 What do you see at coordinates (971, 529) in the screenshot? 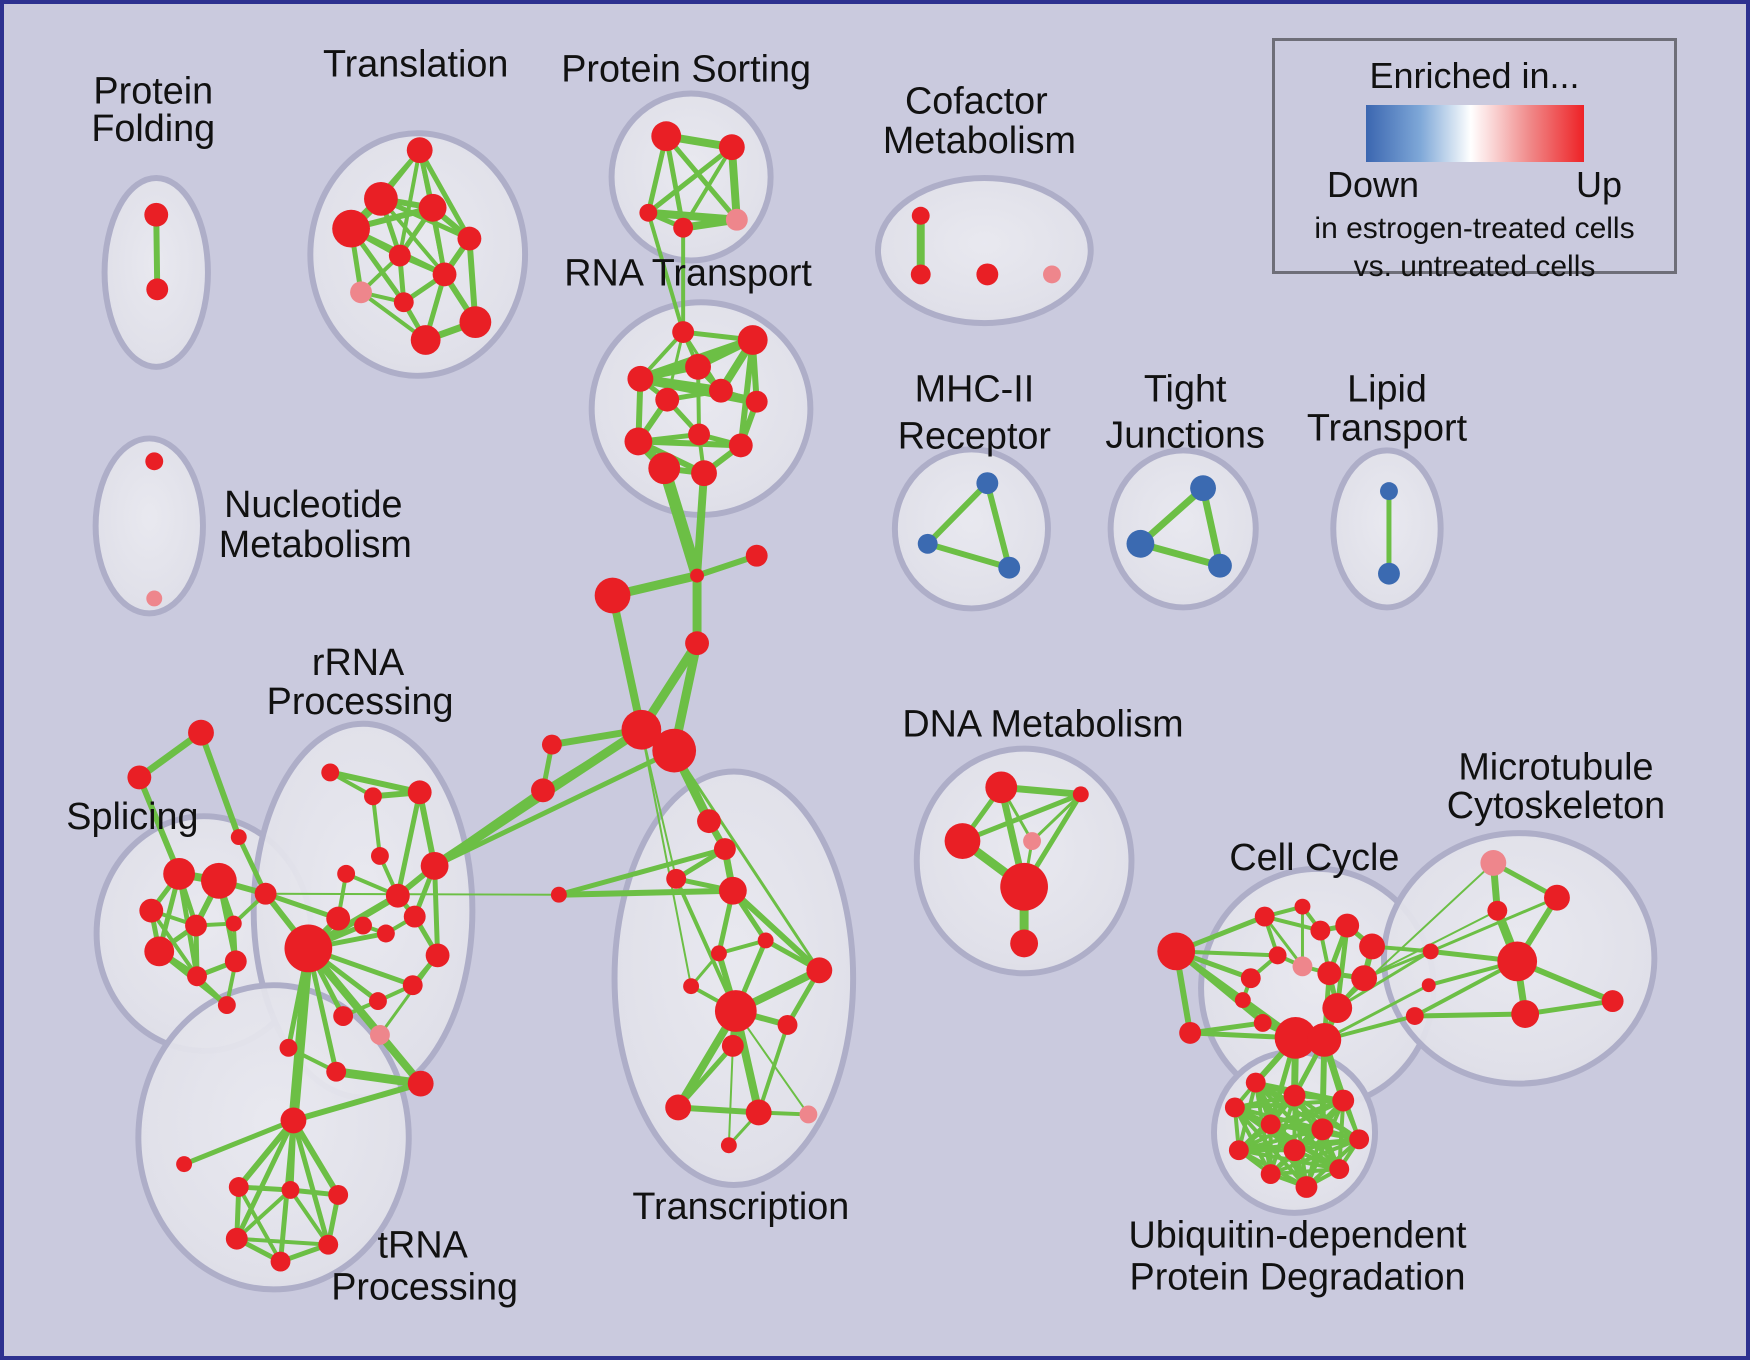
I see `cluster-ellipse-mhc-ii-receptor` at bounding box center [971, 529].